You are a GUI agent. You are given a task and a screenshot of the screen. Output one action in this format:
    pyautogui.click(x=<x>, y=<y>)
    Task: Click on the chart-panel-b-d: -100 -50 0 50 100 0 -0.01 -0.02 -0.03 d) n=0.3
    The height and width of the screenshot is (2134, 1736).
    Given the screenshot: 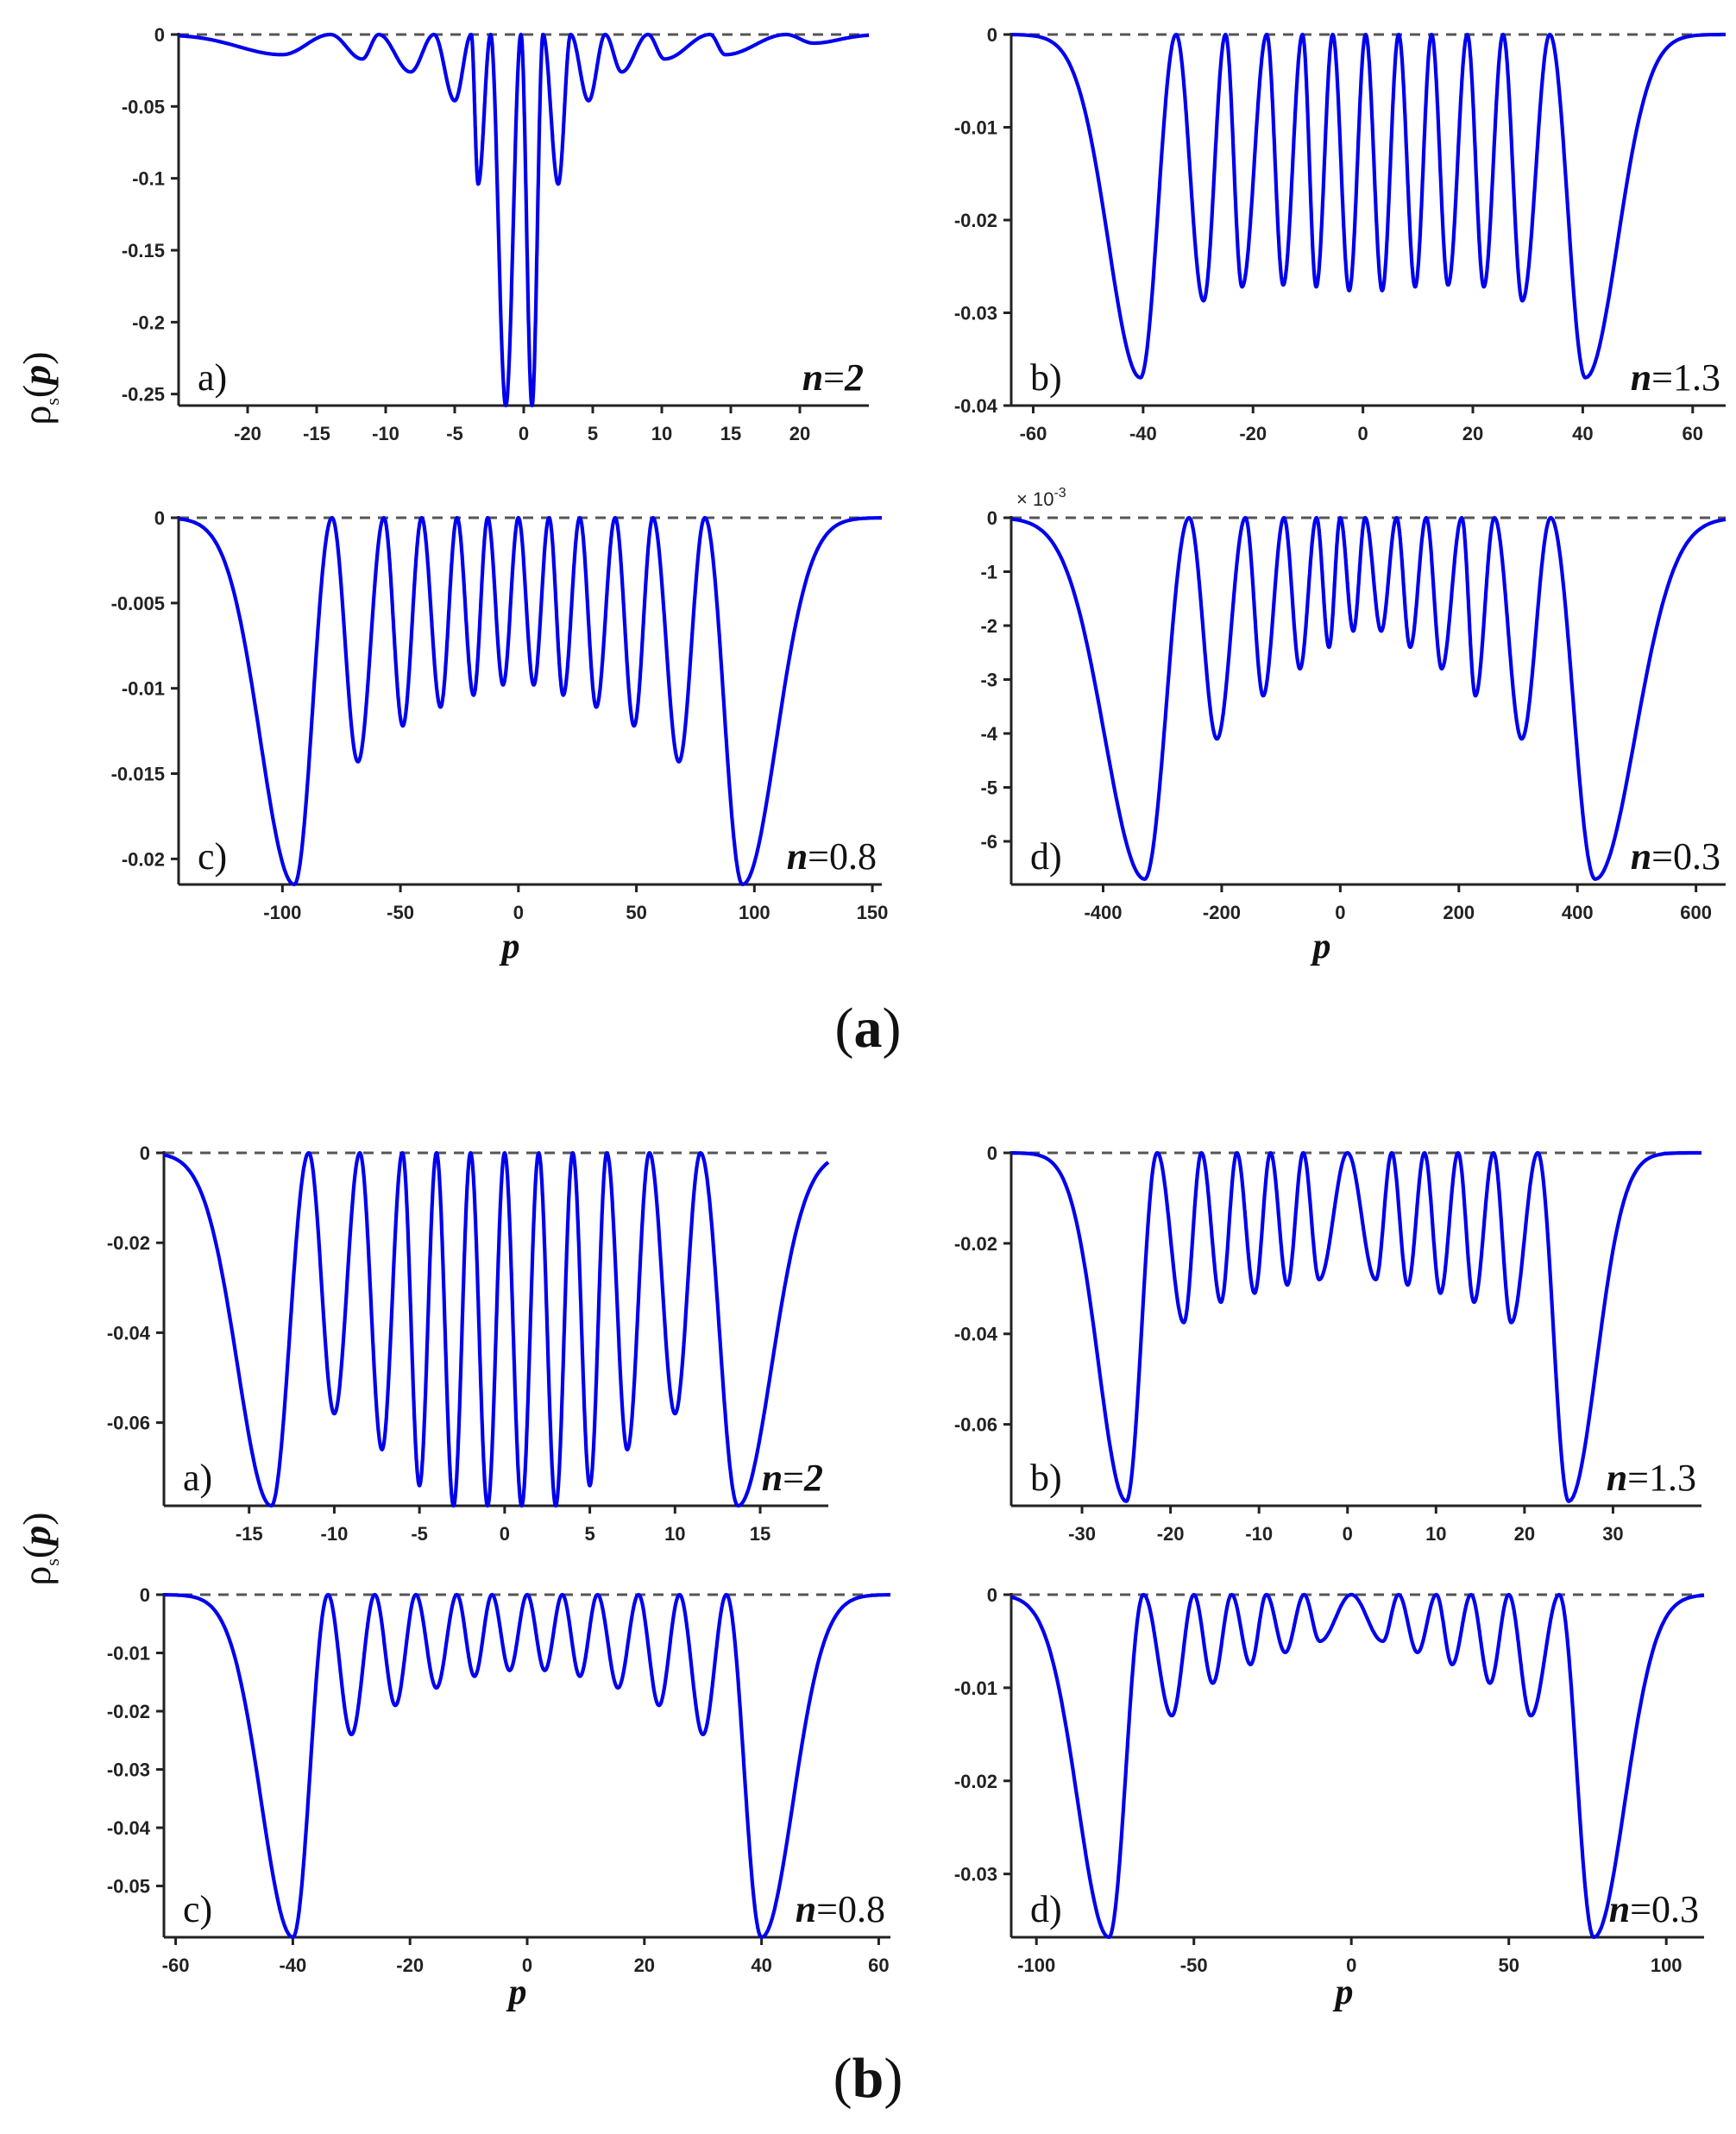 What is the action you would take?
    pyautogui.click(x=1329, y=1780)
    